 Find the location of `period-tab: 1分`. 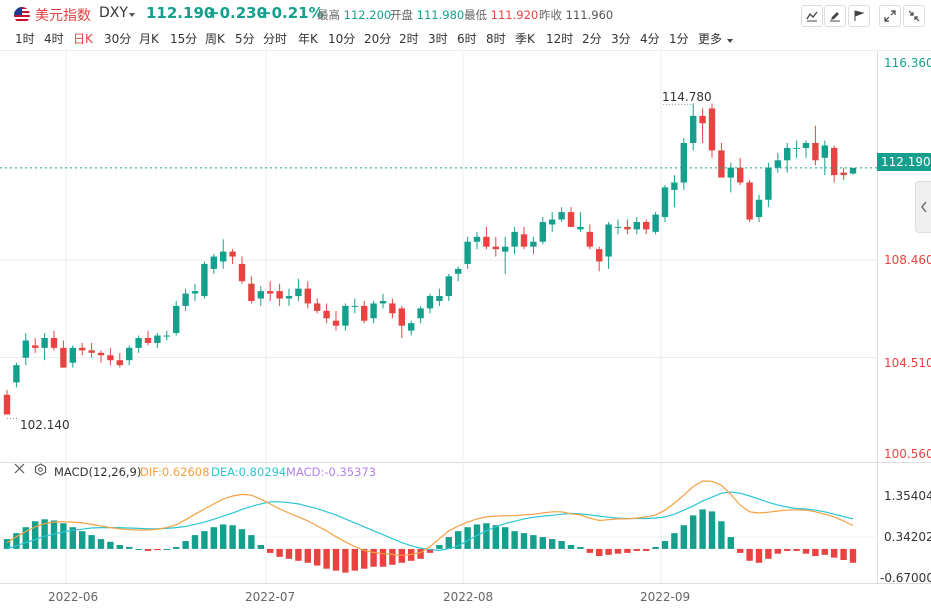

period-tab: 1分 is located at coordinates (679, 39).